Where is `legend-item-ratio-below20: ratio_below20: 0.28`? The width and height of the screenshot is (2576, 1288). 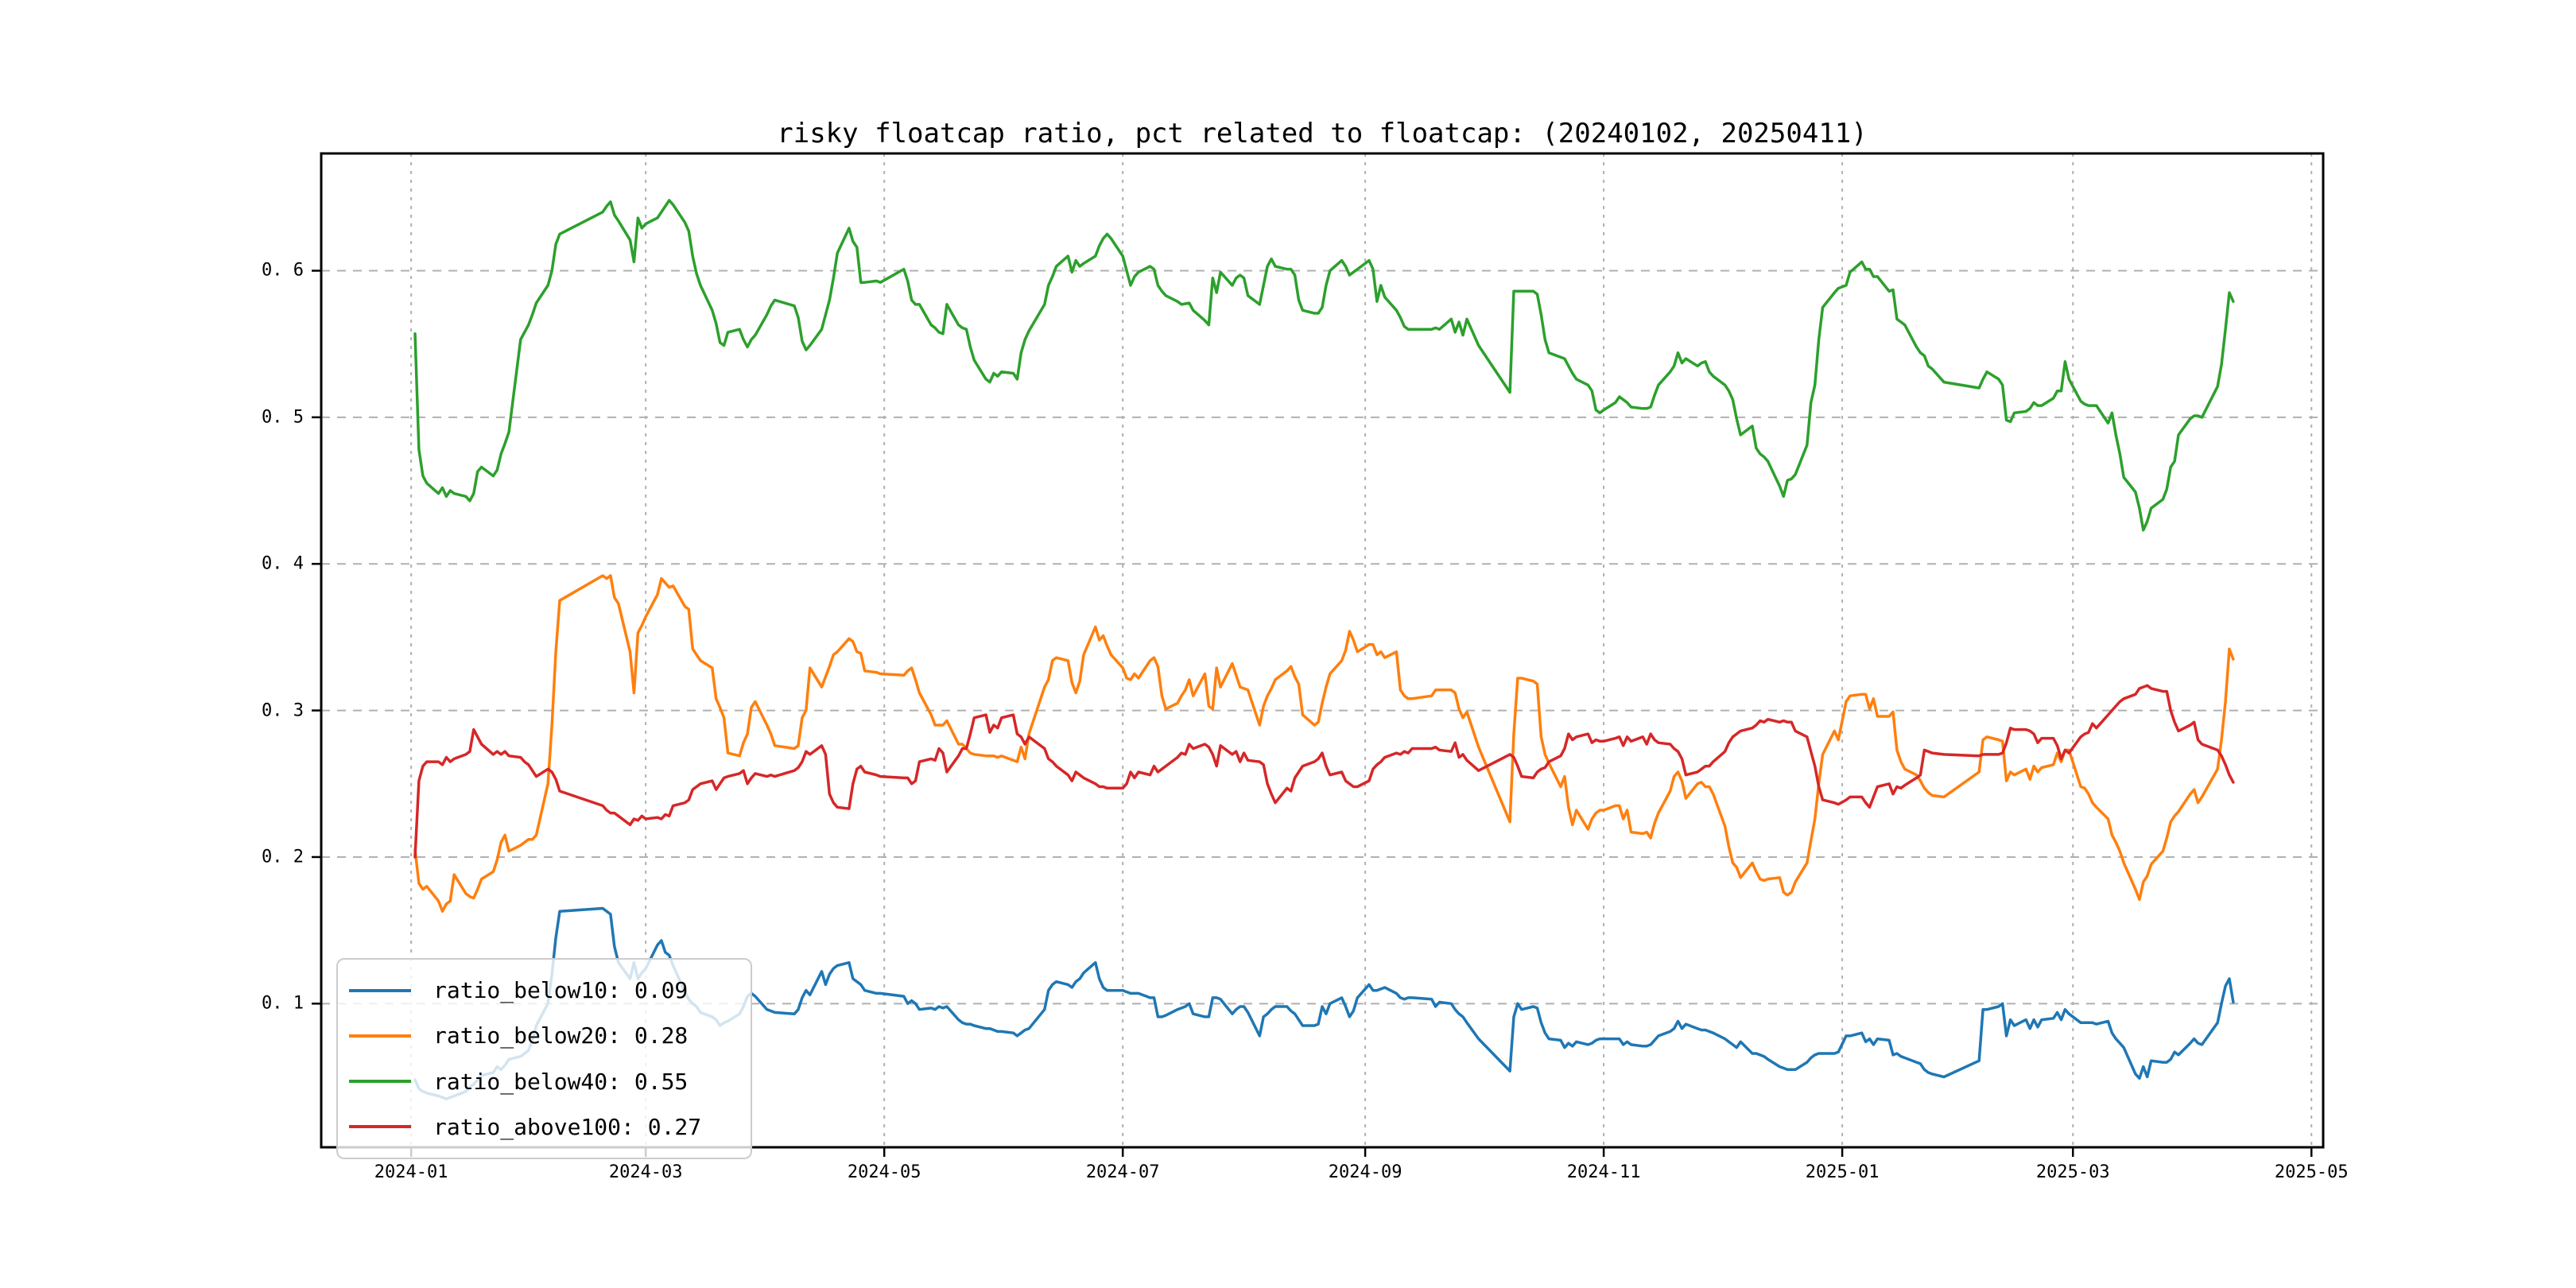 legend-item-ratio-below20: ratio_below20: 0.28 is located at coordinates (544, 1036).